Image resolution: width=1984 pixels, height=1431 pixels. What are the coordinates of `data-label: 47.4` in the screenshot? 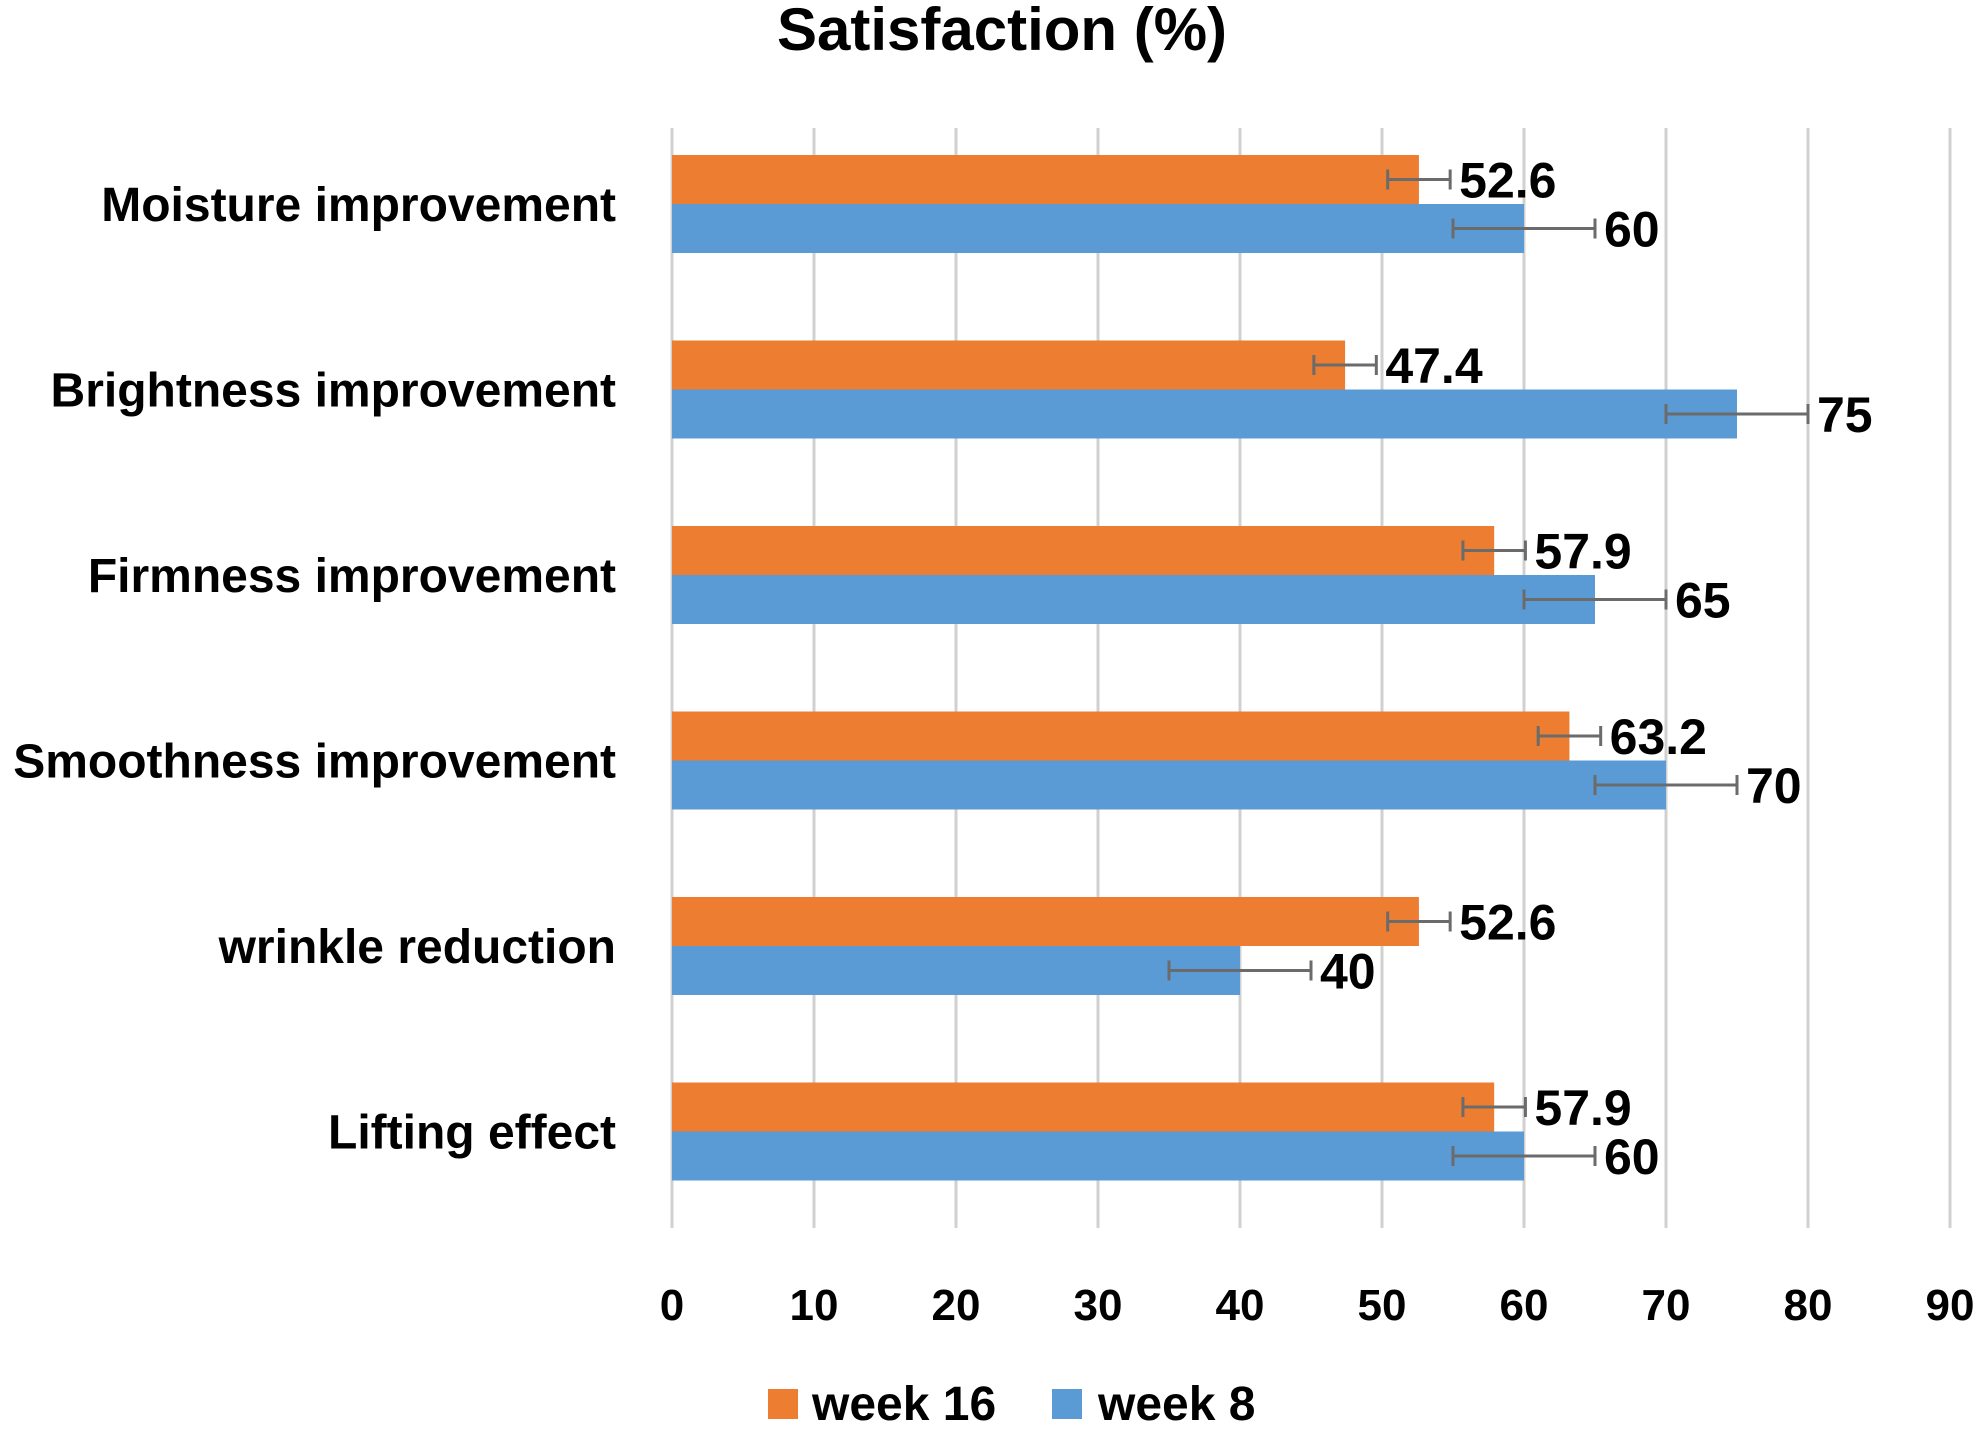 It's located at (1434, 366).